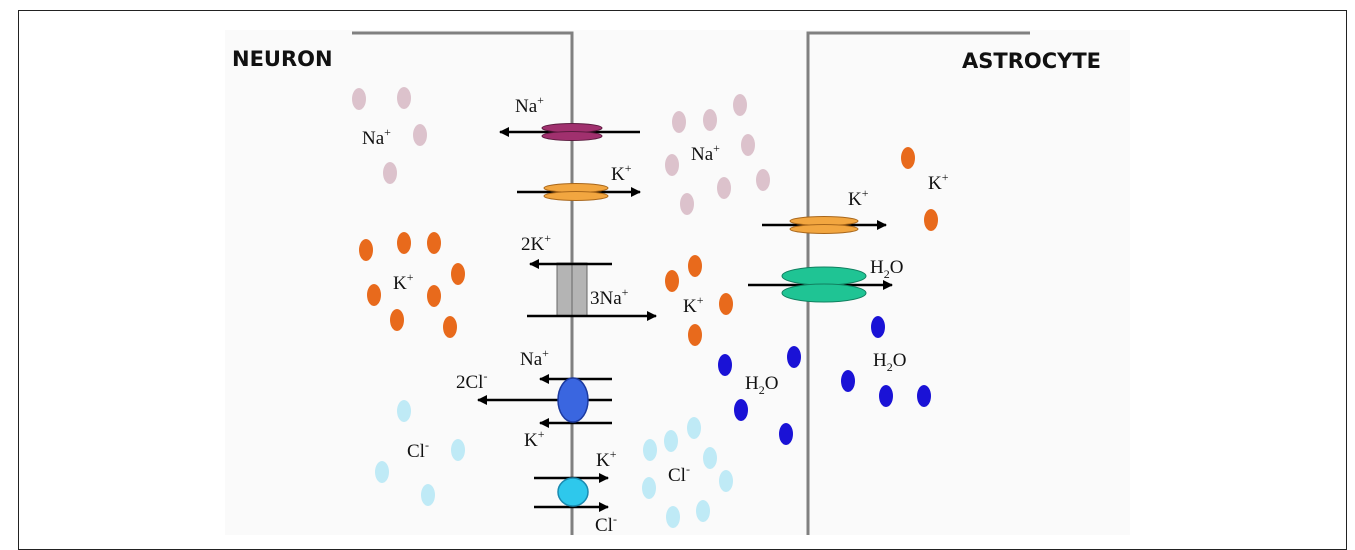 The image size is (1355, 550). Describe the element at coordinates (403, 282) in the screenshot. I see `neuron-potassium-label: K+` at that location.